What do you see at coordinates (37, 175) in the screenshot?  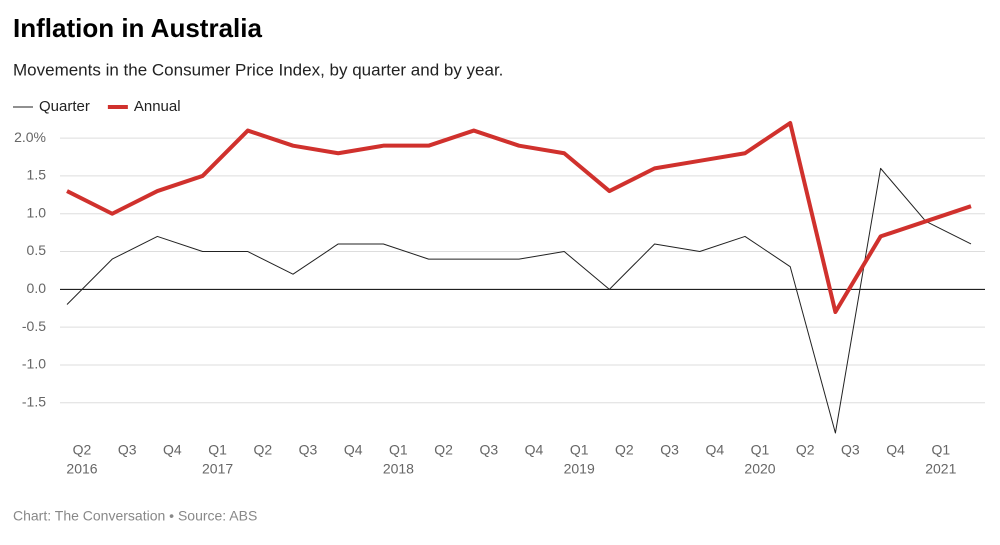 I see `y-tick-label: 1.5` at bounding box center [37, 175].